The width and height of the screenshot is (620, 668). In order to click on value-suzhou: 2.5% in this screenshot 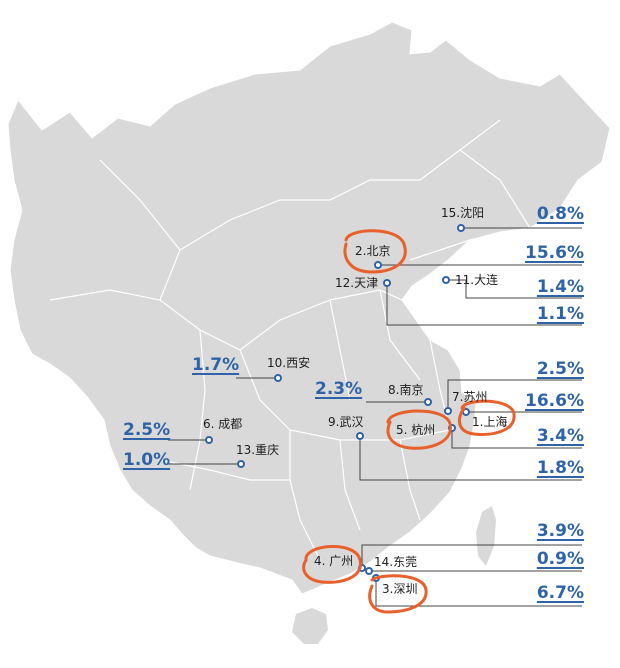, I will do `click(560, 369)`.